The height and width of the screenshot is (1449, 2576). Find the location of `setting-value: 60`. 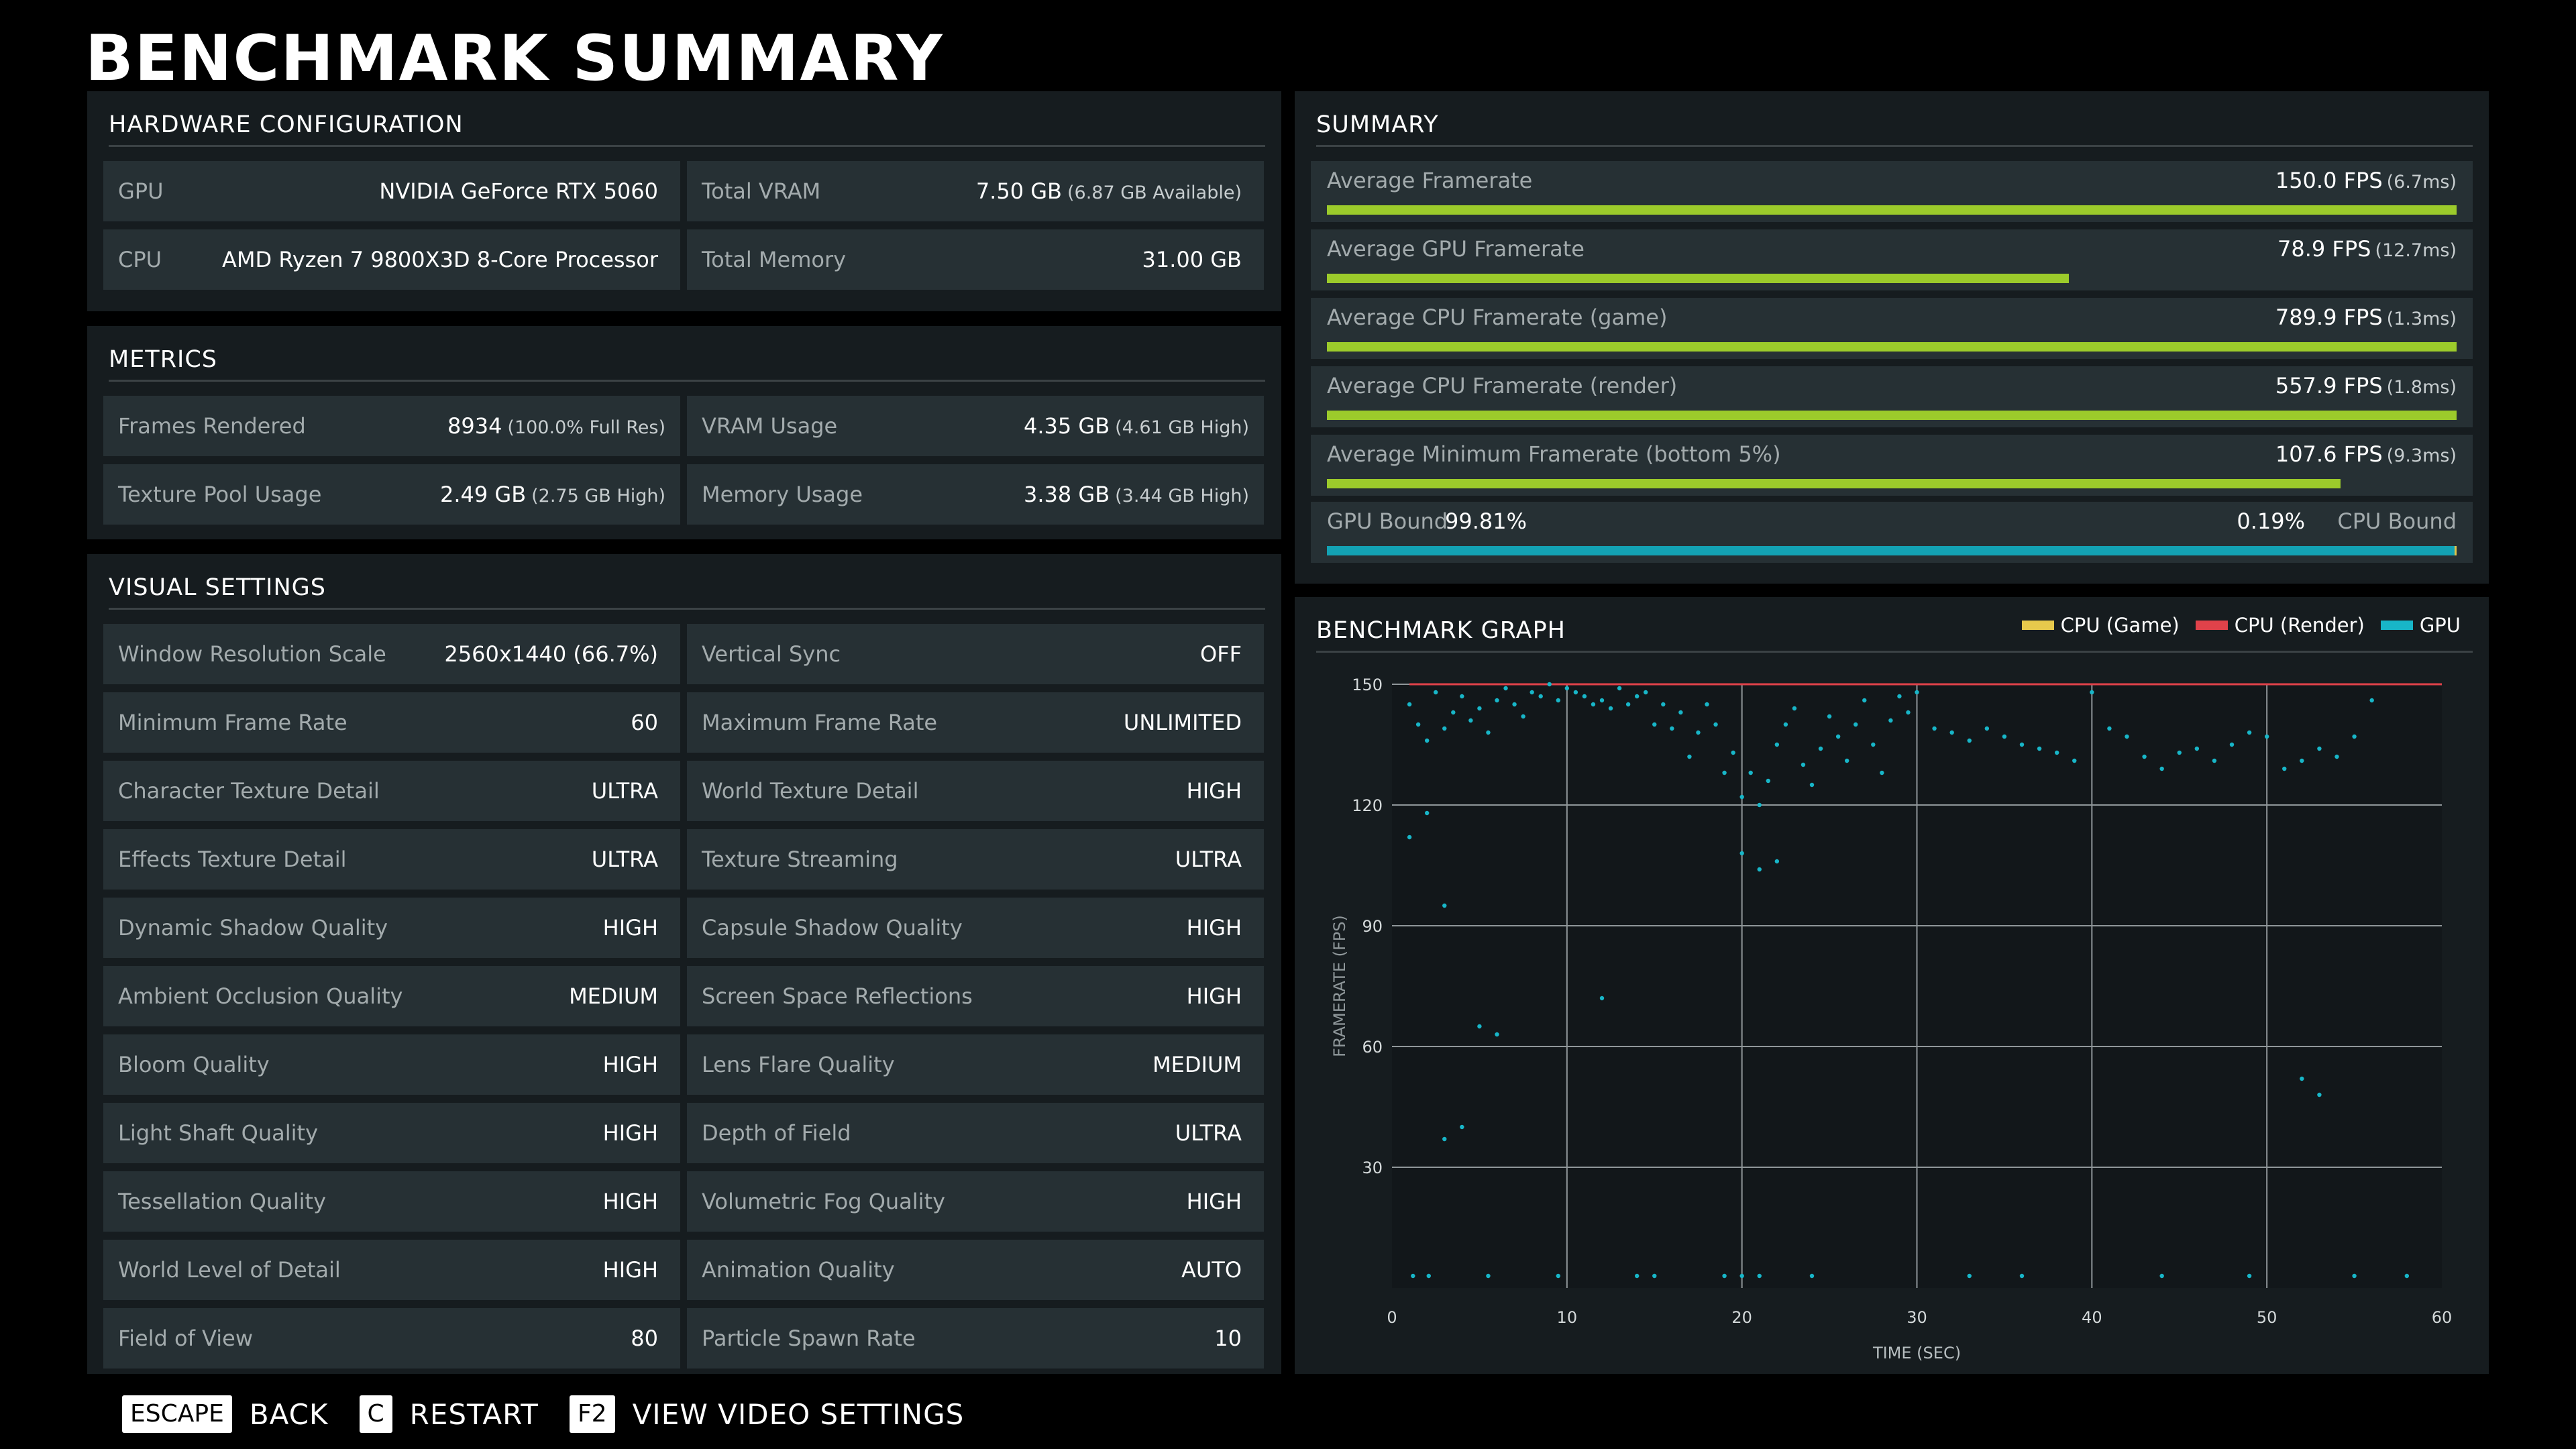

setting-value: 60 is located at coordinates (644, 722).